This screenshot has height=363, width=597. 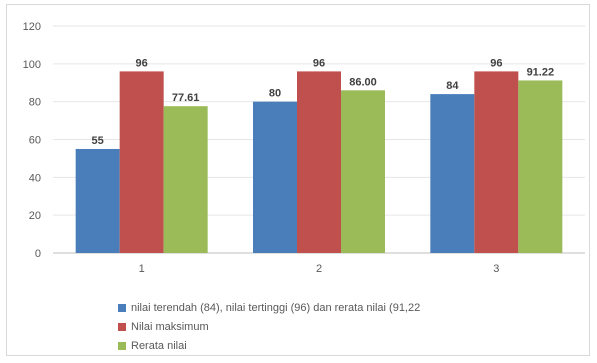 I want to click on legend-item-series-3: Rerata nilai, so click(x=269, y=345).